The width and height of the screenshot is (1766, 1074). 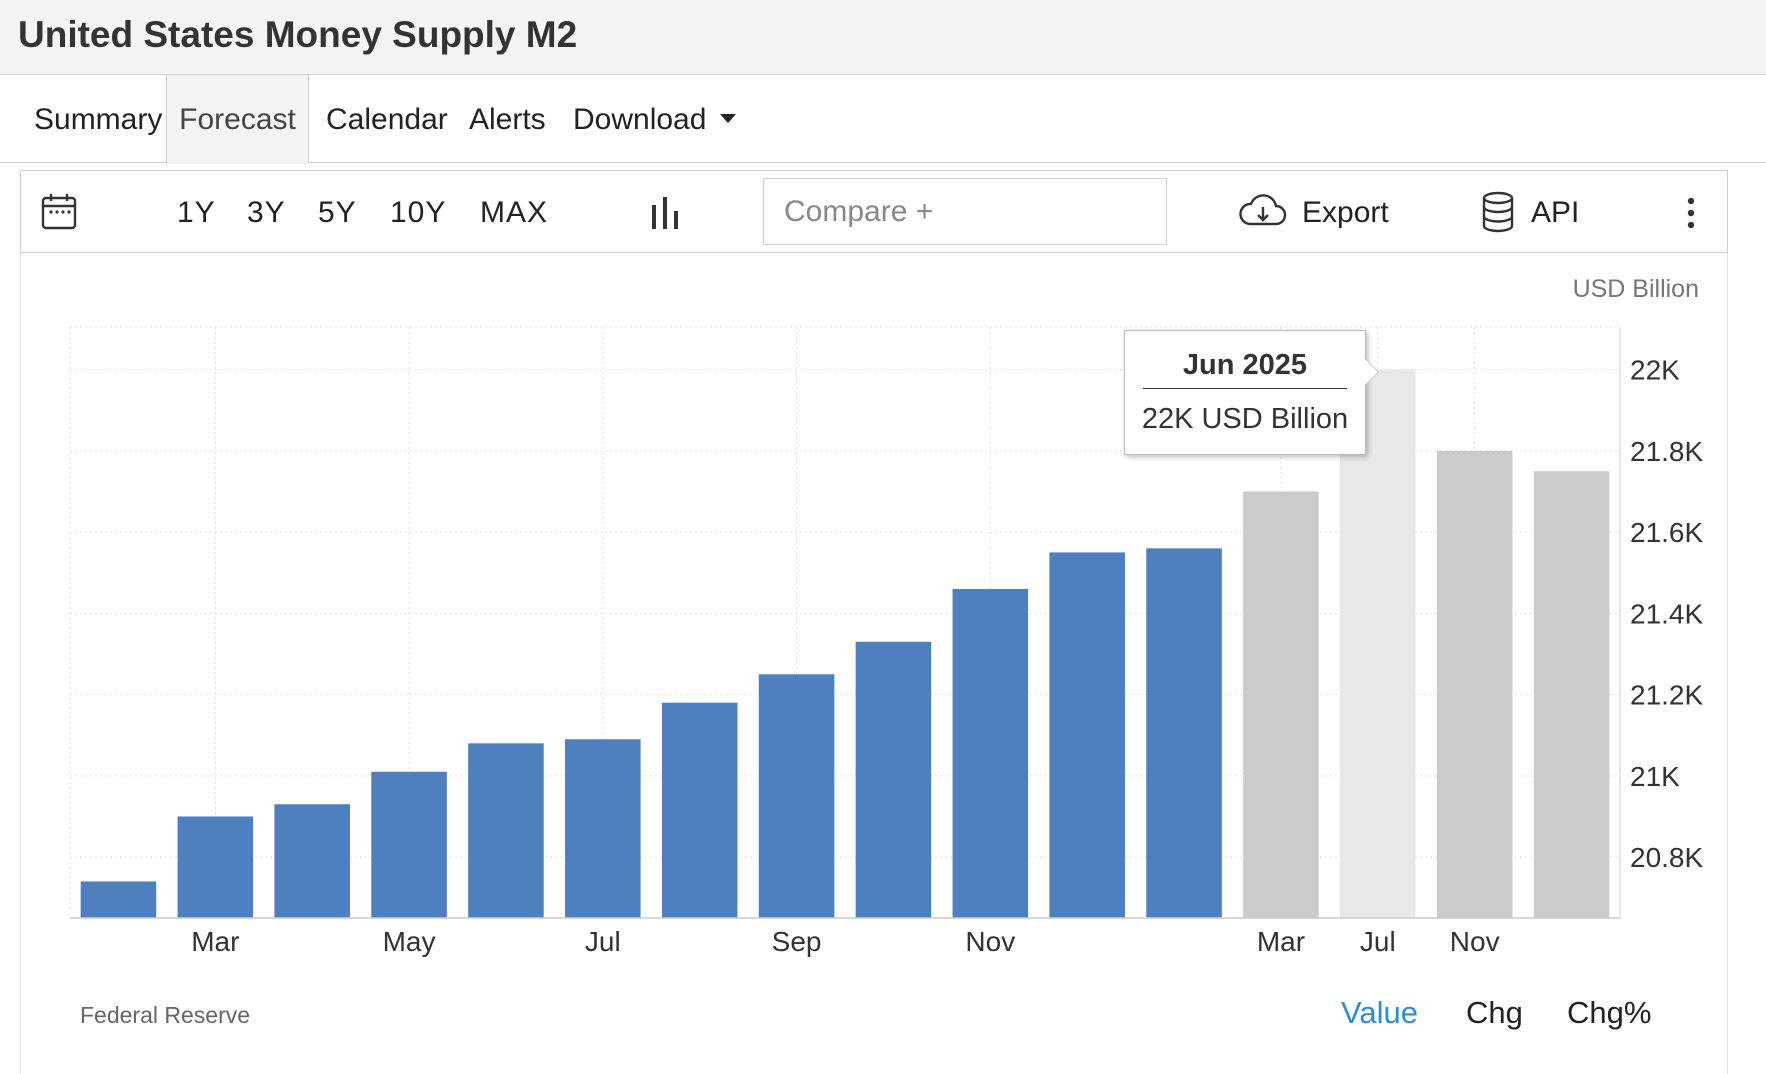 I want to click on tab-download: Download, so click(x=655, y=119).